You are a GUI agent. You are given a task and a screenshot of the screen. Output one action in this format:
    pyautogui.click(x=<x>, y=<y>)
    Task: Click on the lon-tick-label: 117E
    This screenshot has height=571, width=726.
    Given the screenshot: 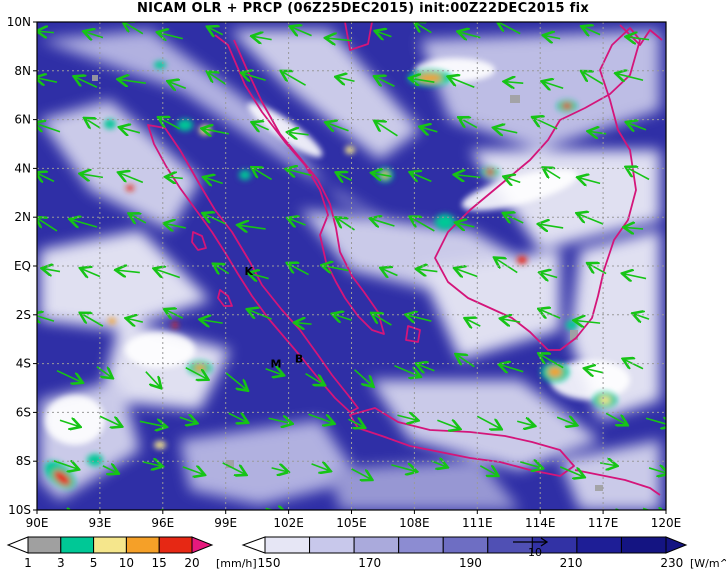 What is the action you would take?
    pyautogui.click(x=603, y=523)
    